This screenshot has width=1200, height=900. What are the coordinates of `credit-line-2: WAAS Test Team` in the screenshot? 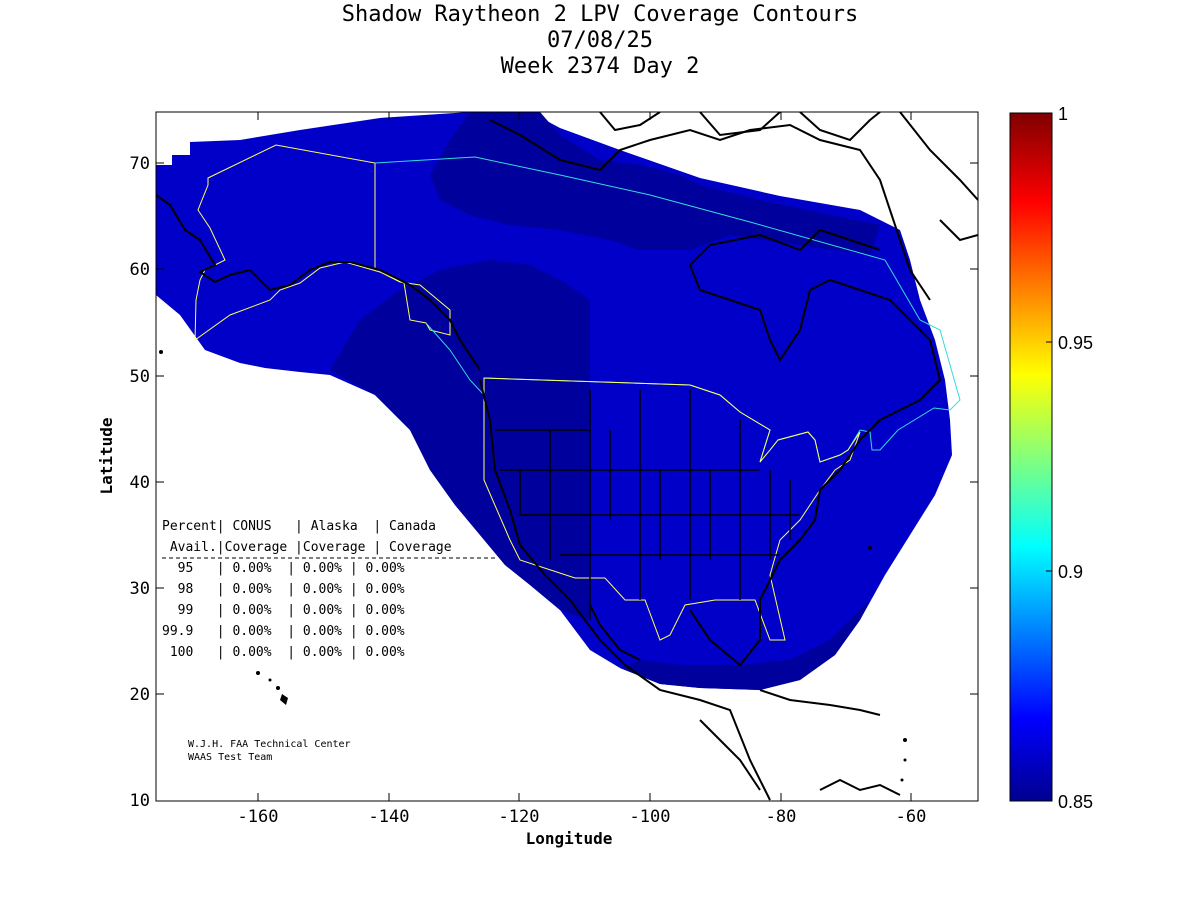 It's located at (230, 757).